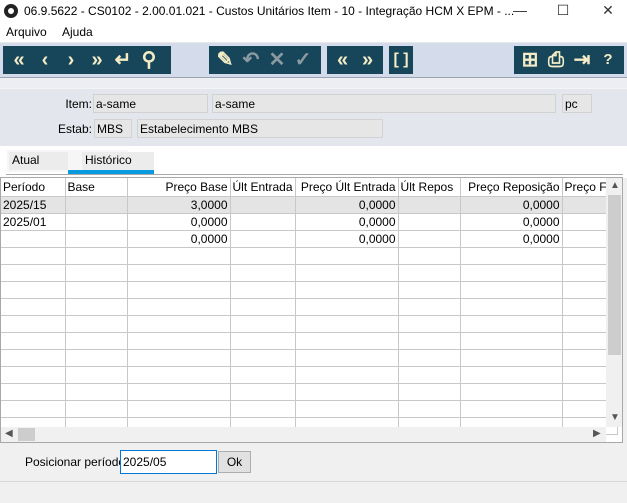  What do you see at coordinates (149, 60) in the screenshot?
I see `search-button: ⚲` at bounding box center [149, 60].